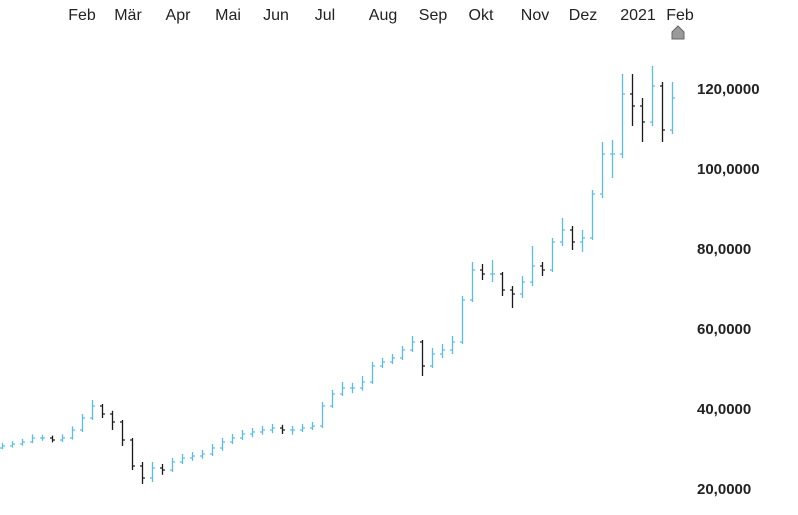 This screenshot has height=515, width=798. I want to click on x-tick-label: Apr, so click(179, 15).